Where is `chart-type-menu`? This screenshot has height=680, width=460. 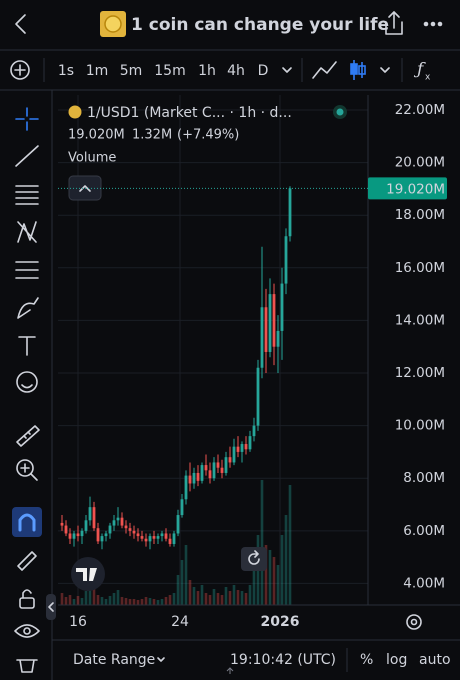 chart-type-menu is located at coordinates (385, 70).